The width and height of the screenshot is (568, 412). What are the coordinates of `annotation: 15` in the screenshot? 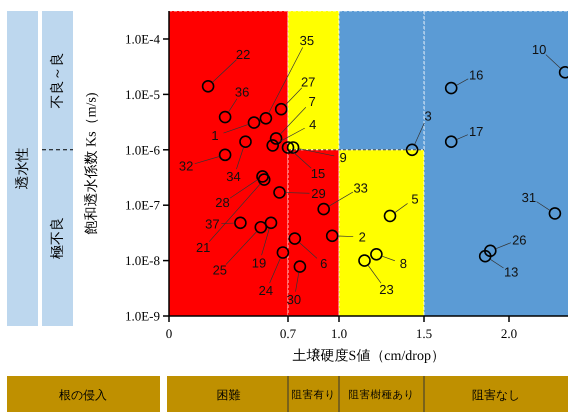 It's located at (318, 173).